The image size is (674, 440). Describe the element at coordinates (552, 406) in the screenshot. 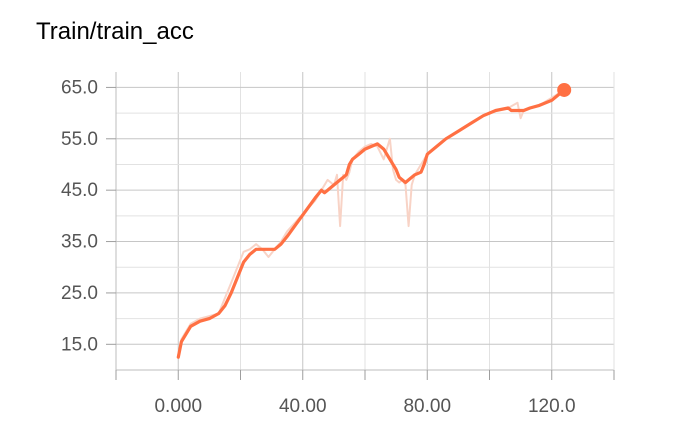

I see `x-tick-label: 120.0` at that location.